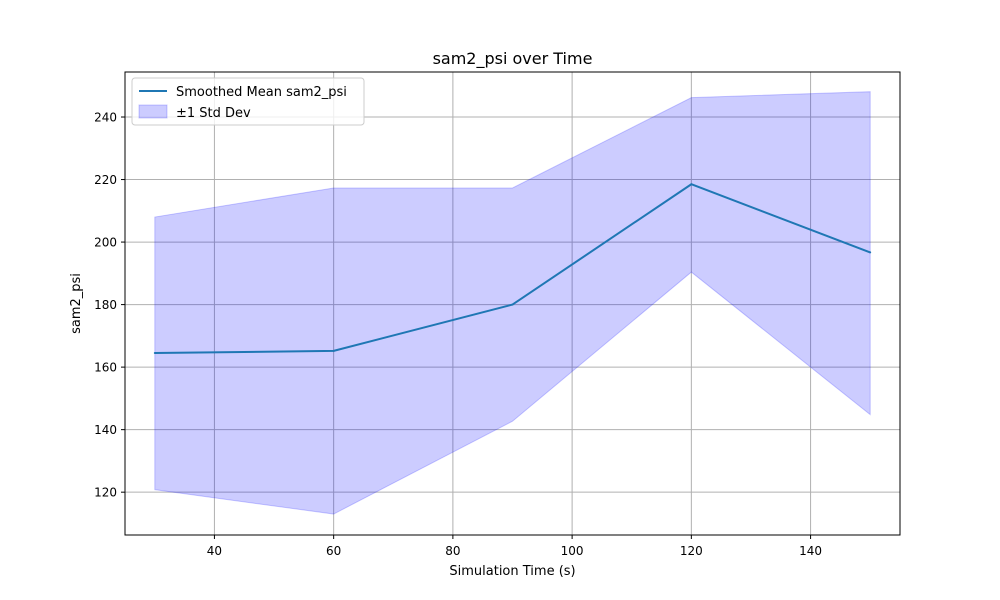  Describe the element at coordinates (333, 551) in the screenshot. I see `x-tick-label: 60` at that location.